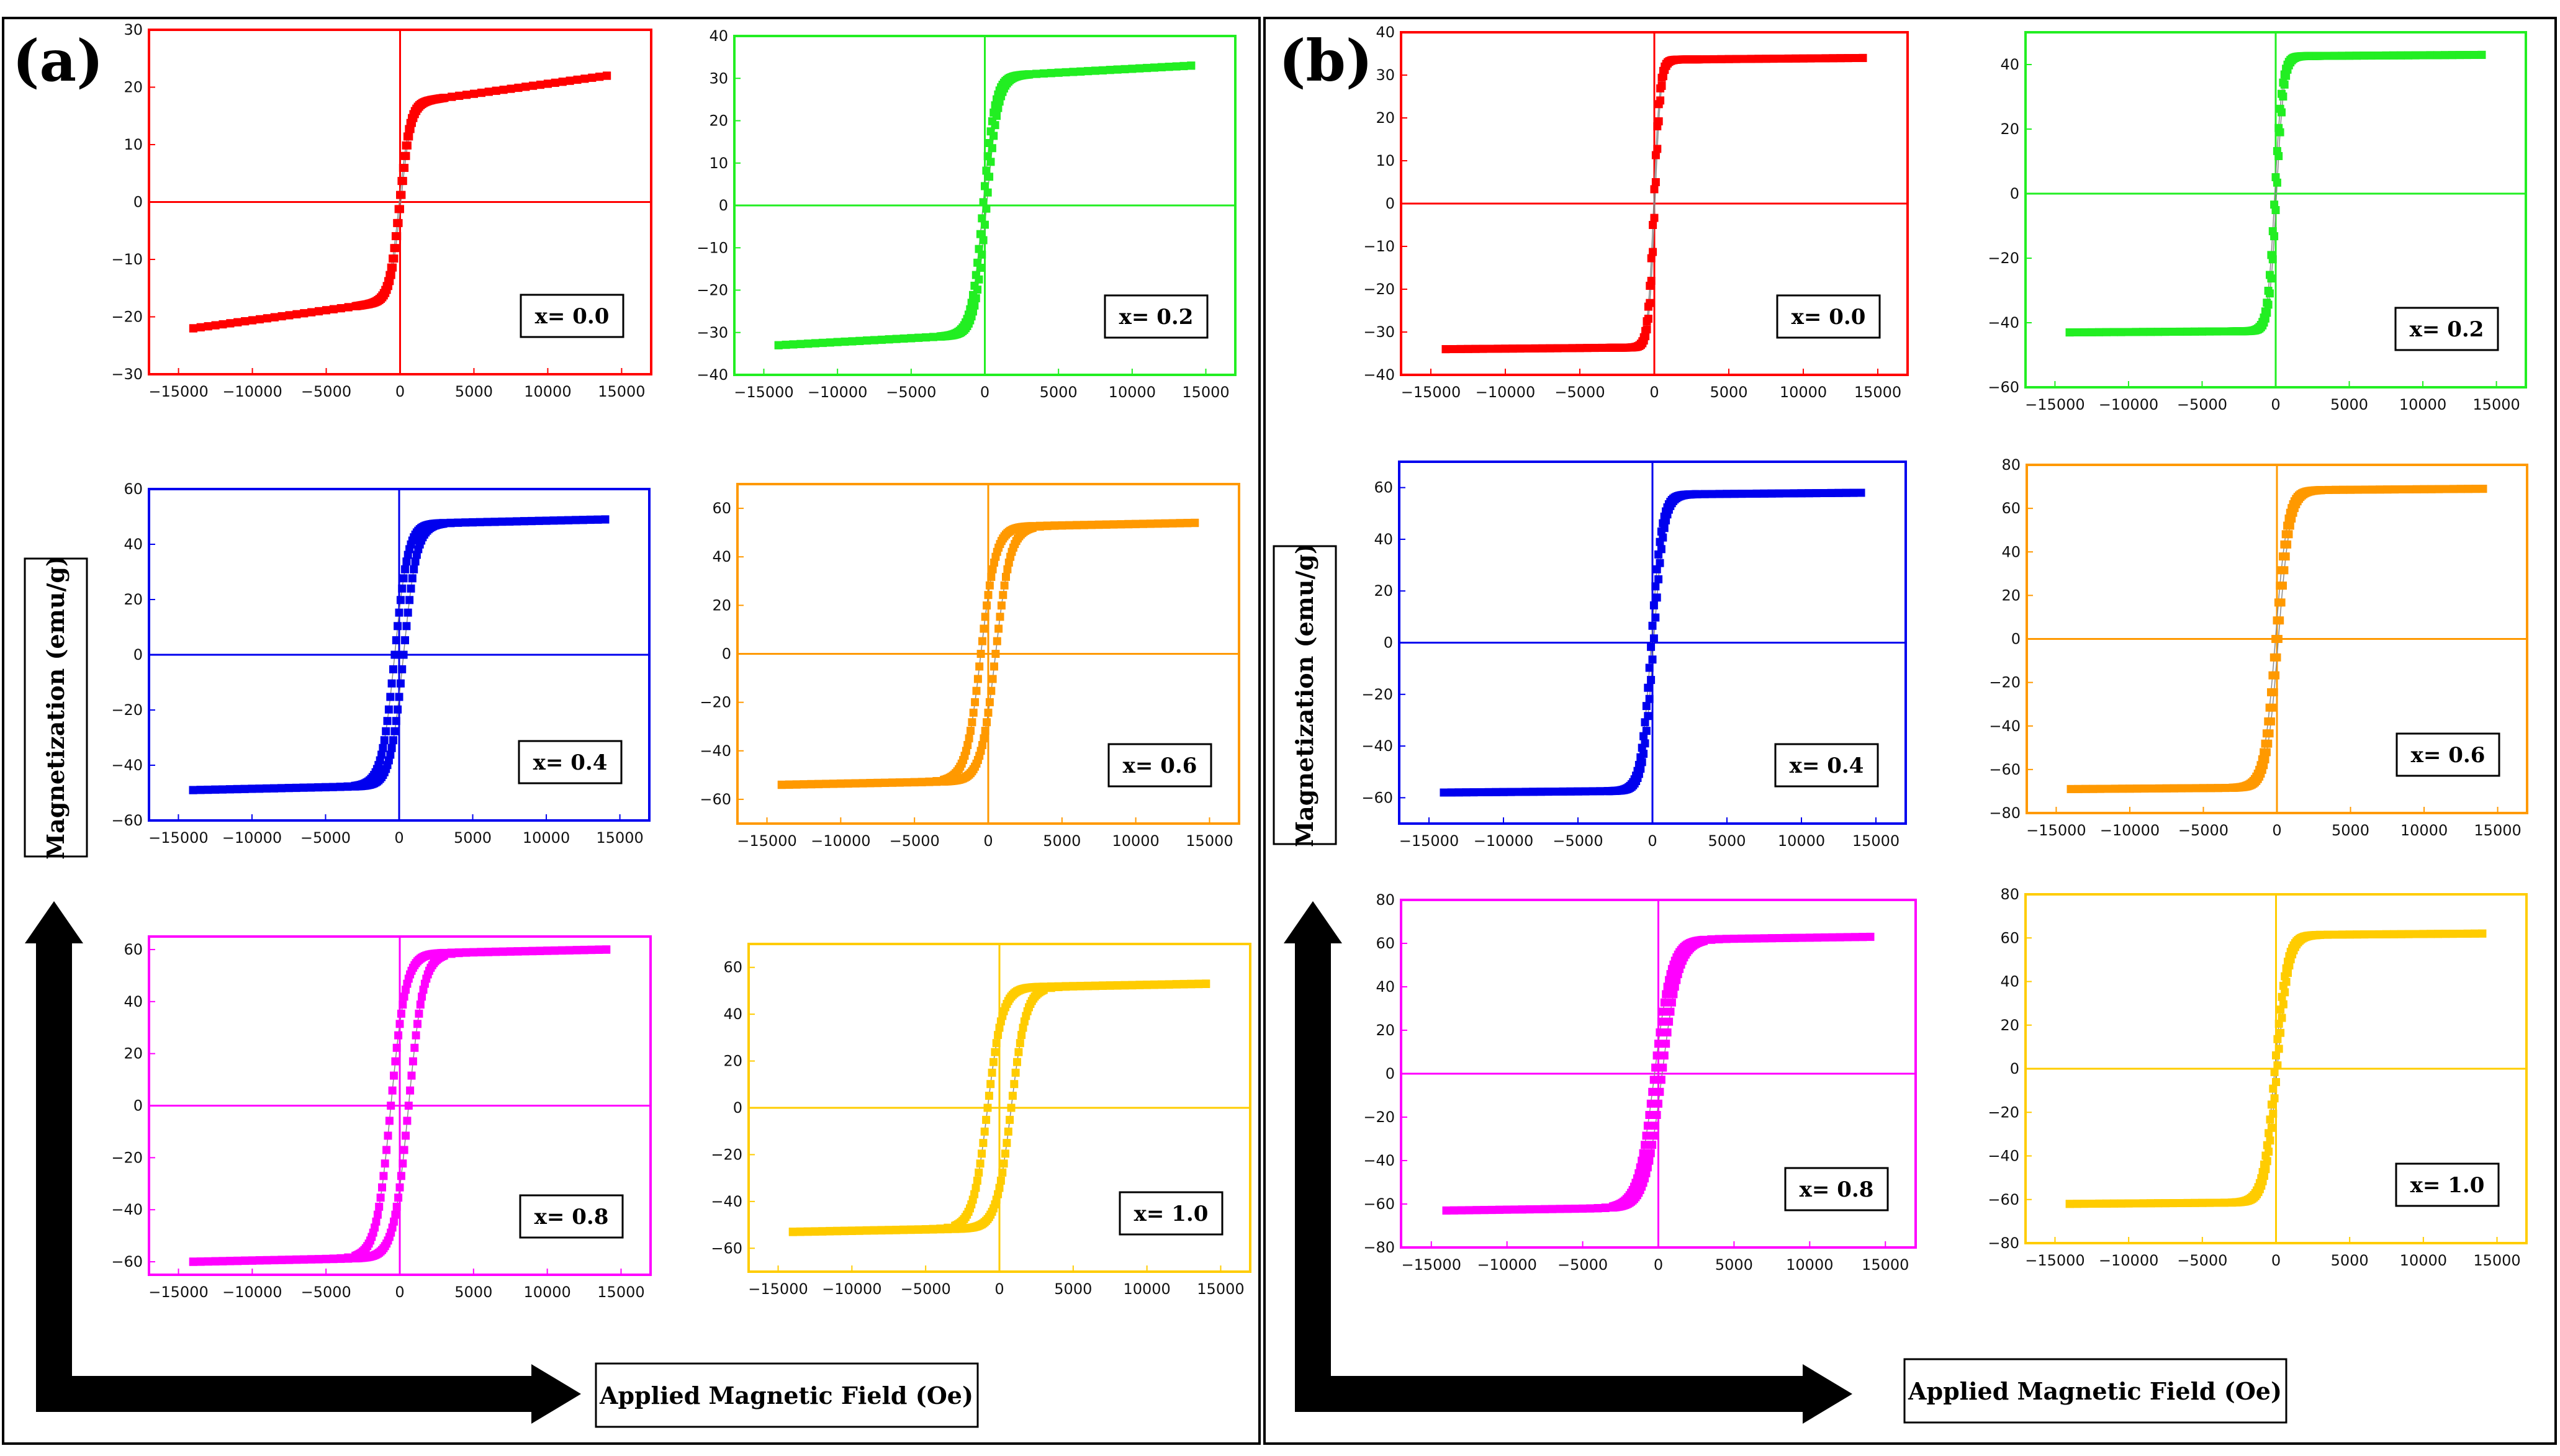 This screenshot has height=1456, width=2560. I want to click on x-tick-label: 5000, so click(1734, 1265).